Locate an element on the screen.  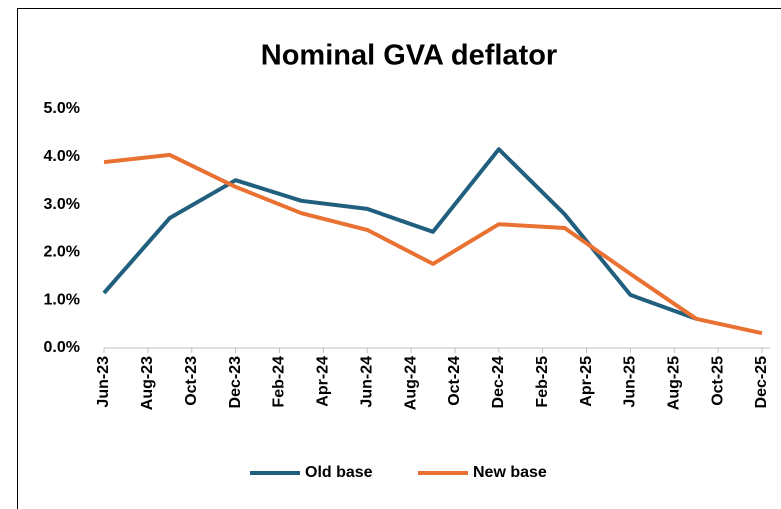
y-tick-label: 5.0% is located at coordinates (62, 108).